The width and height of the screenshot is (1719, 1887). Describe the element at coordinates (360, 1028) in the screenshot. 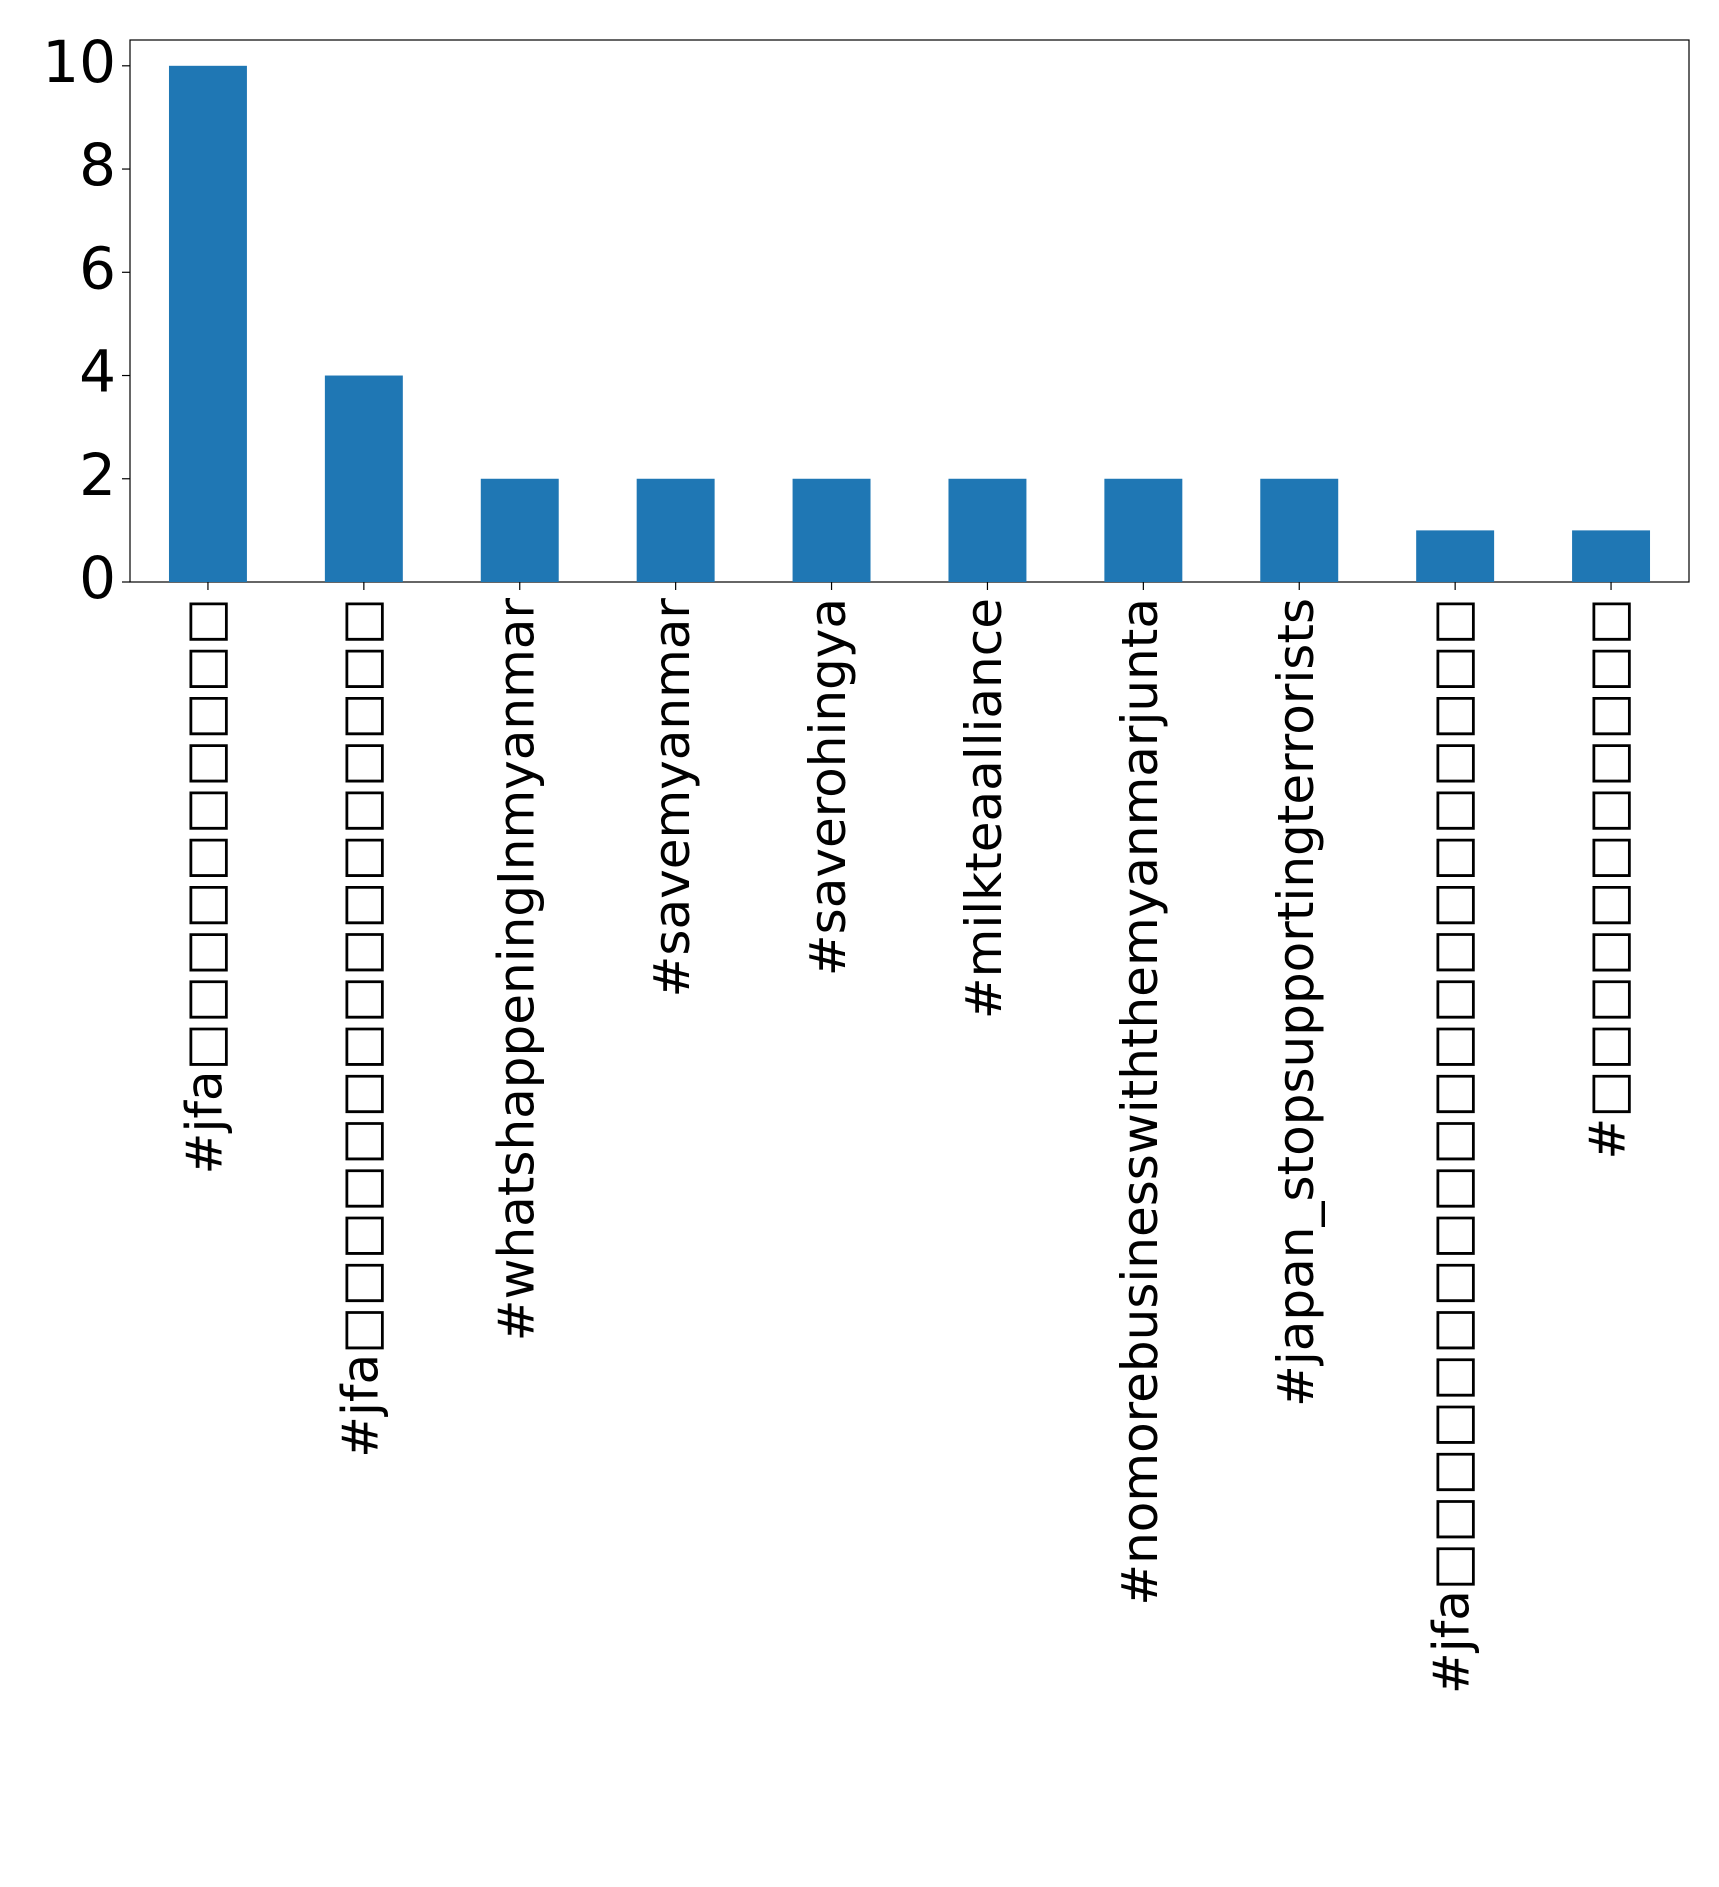

I see `x-tick-label: #jfa□□□□□□□□□□□□□□□□` at that location.